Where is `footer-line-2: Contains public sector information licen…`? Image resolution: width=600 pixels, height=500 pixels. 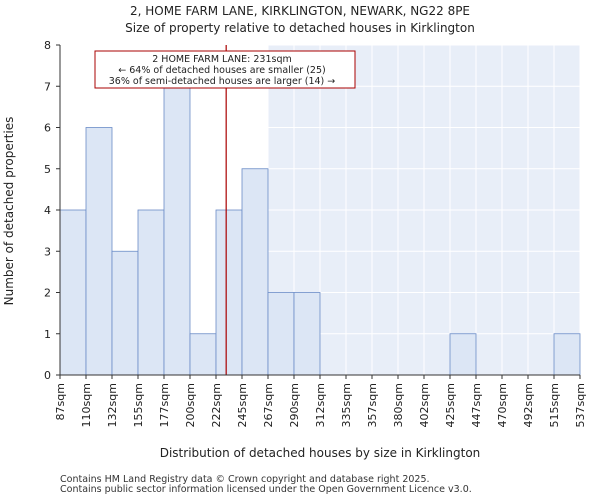
footer-line-2: Contains public sector information licen… is located at coordinates (266, 489).